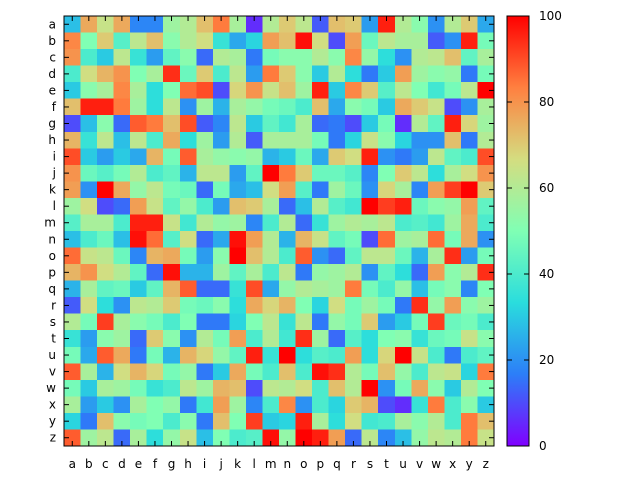 This screenshot has height=480, width=640. What do you see at coordinates (54, 157) in the screenshot?
I see `y-tick-label: i` at bounding box center [54, 157].